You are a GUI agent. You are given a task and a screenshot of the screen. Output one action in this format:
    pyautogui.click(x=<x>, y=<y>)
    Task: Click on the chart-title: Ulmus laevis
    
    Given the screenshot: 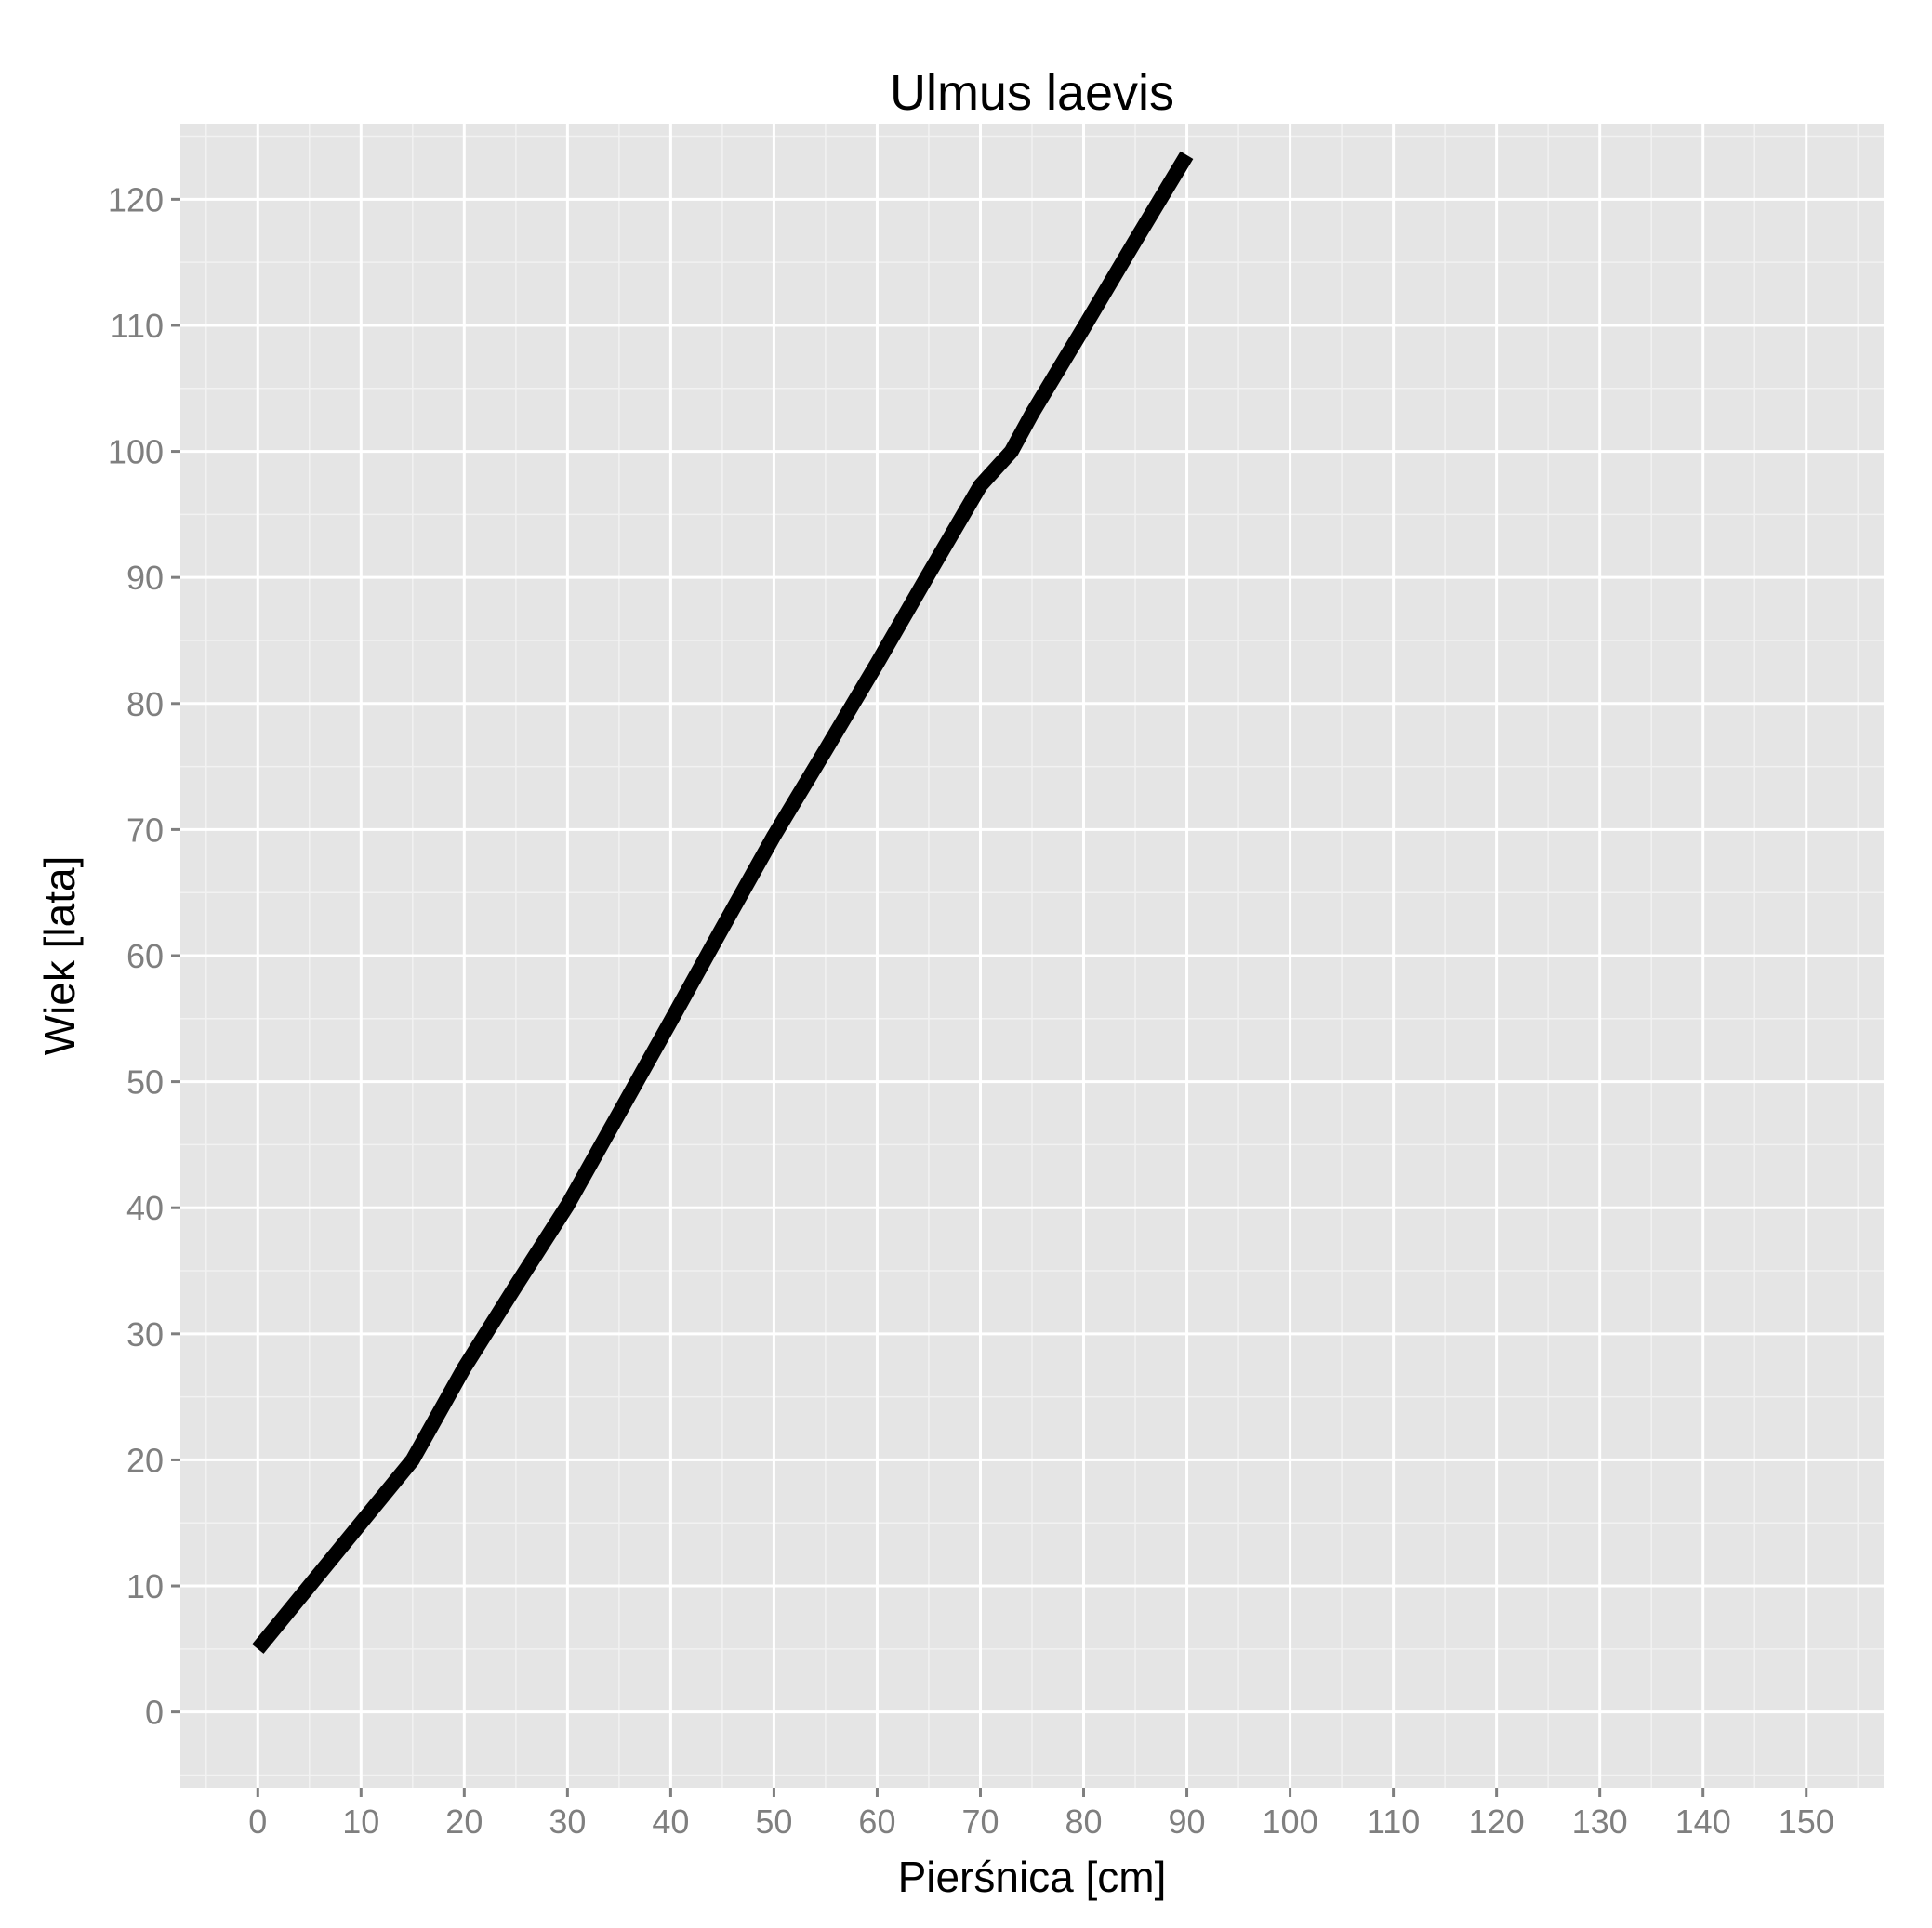 What is the action you would take?
    pyautogui.click(x=1032, y=93)
    